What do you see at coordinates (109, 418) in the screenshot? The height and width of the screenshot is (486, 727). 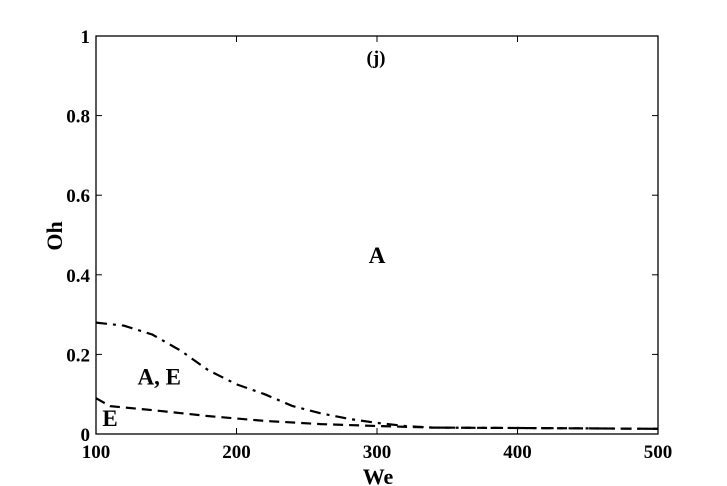 I see `region-label: E` at bounding box center [109, 418].